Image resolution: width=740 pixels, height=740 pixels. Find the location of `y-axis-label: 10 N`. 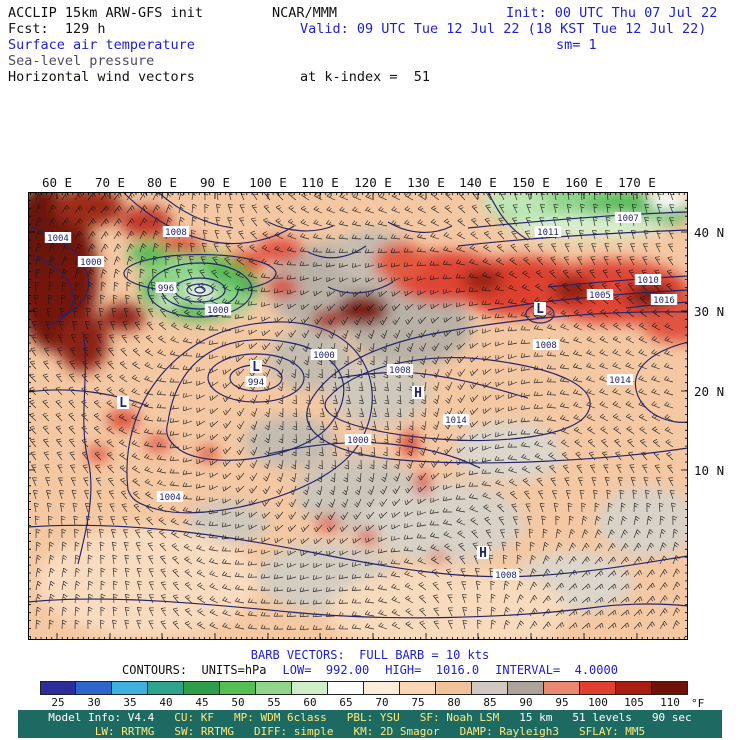

y-axis-label: 10 N is located at coordinates (709, 470).